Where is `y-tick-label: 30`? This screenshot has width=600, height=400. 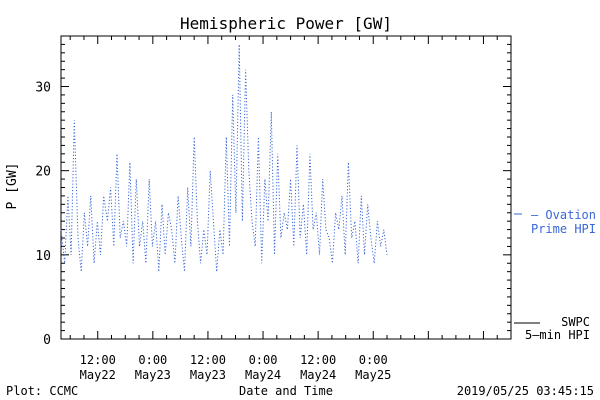 y-tick-label: 30 is located at coordinates (43, 88).